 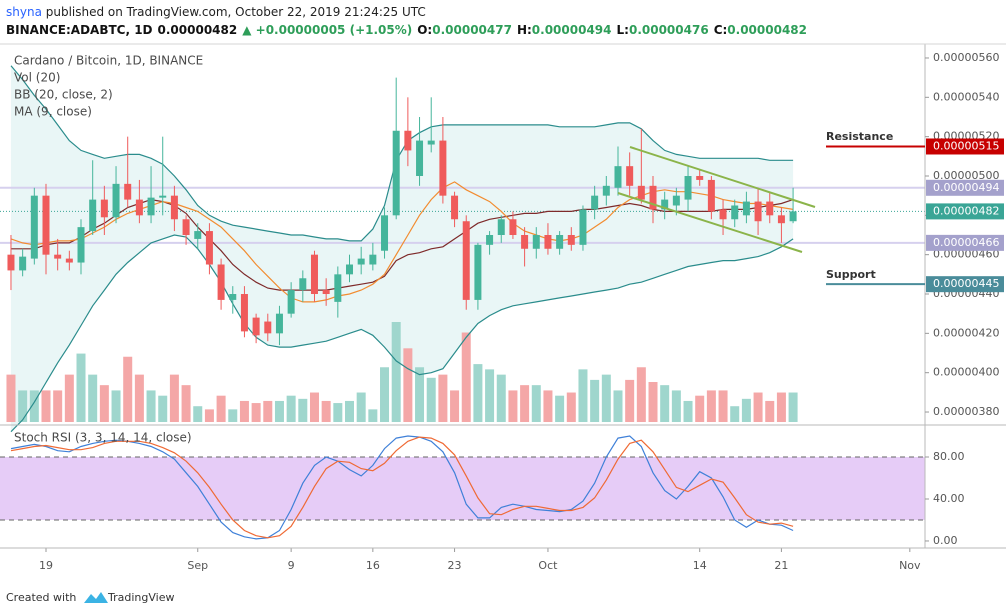 I want to click on price-tag-label: 0.00000515, so click(x=966, y=145).